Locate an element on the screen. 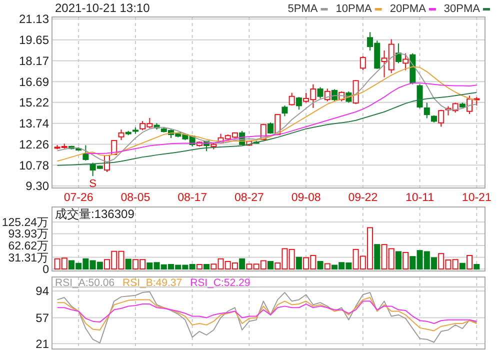 This screenshot has height=350, width=499. y-tick-label: 16.69 is located at coordinates (34, 81).